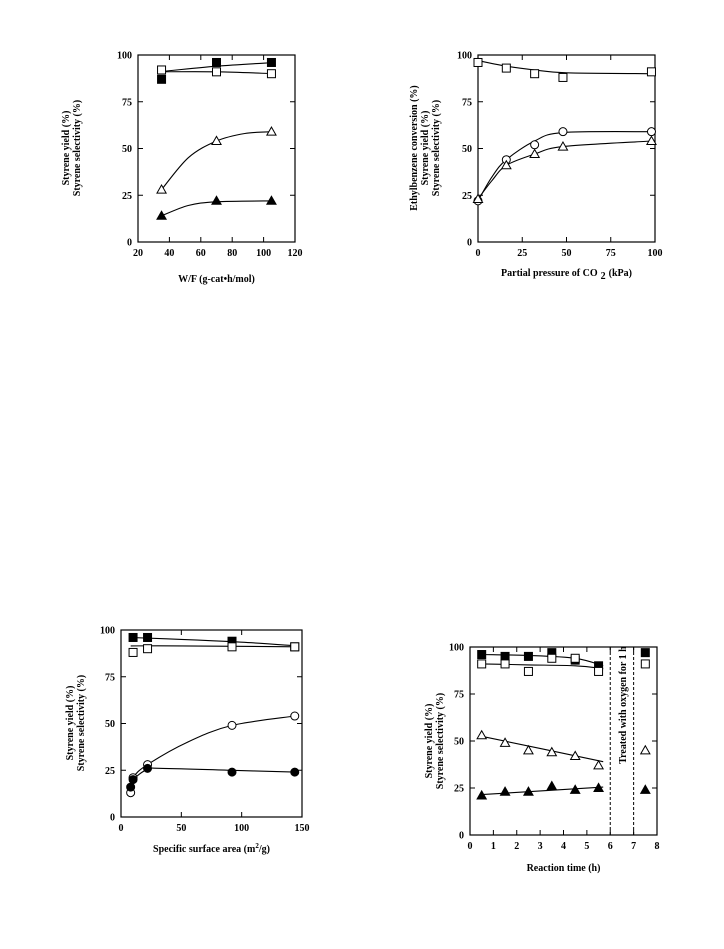 This screenshot has width=724, height=949. Describe the element at coordinates (586, 846) in the screenshot. I see `x-tick-label: 5` at that location.